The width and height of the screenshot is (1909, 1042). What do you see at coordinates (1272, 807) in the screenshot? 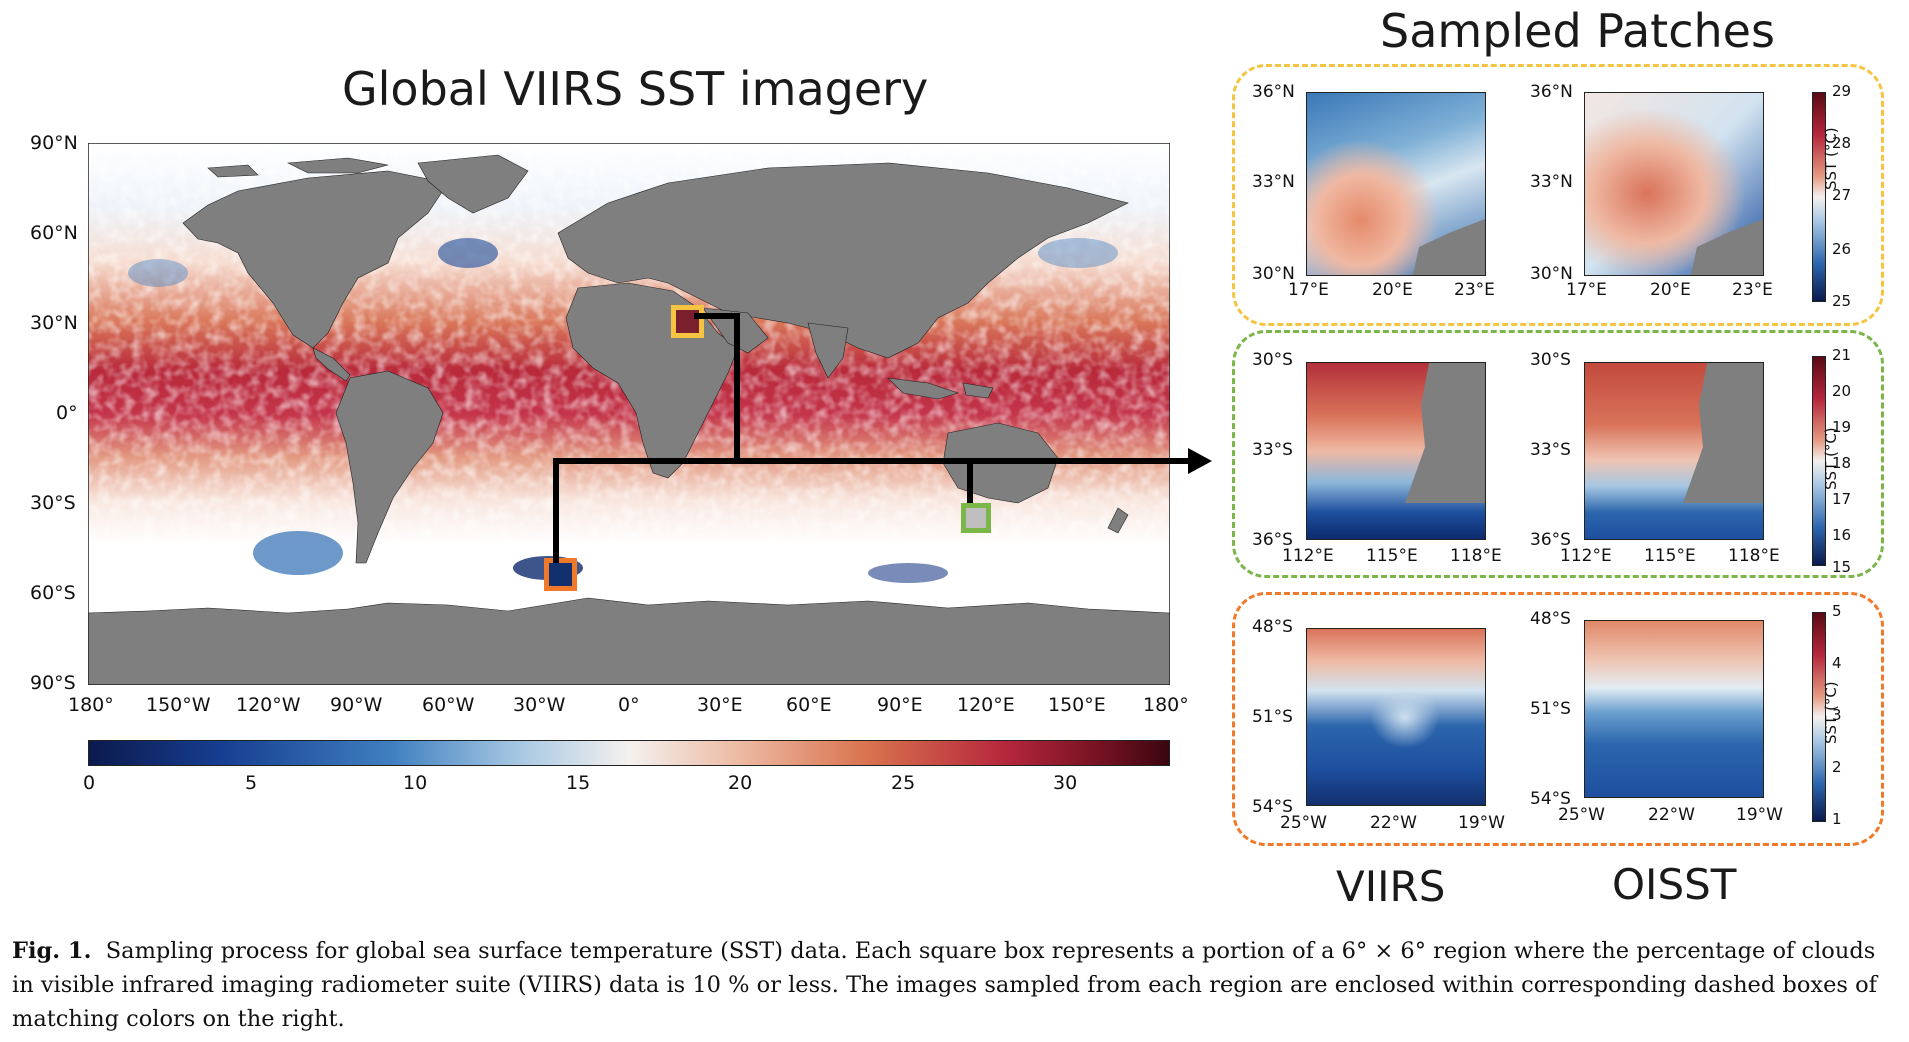
I see `lat-tick: 54°S` at bounding box center [1272, 807].